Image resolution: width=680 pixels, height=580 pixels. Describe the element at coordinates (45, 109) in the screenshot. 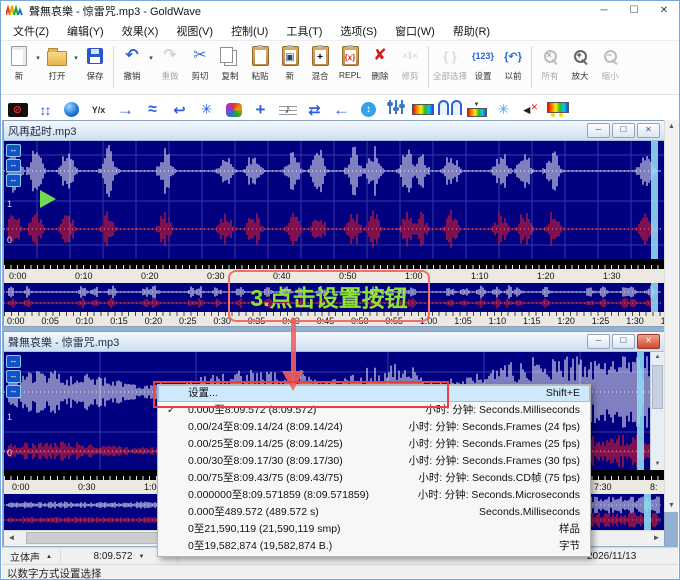

I see `adjust-channels-icon: ↕↕` at that location.